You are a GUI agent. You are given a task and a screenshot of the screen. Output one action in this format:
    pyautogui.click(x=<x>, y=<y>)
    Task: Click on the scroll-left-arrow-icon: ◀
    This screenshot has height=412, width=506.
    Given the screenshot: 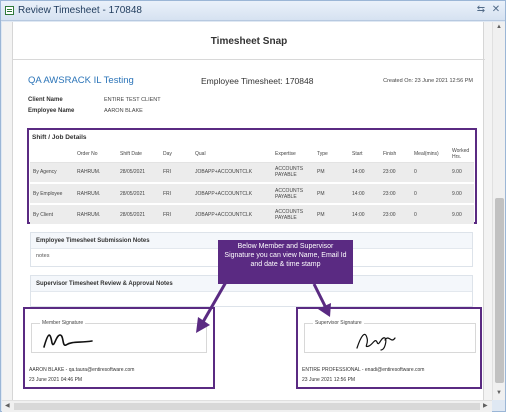 What is the action you would take?
    pyautogui.click(x=7, y=406)
    